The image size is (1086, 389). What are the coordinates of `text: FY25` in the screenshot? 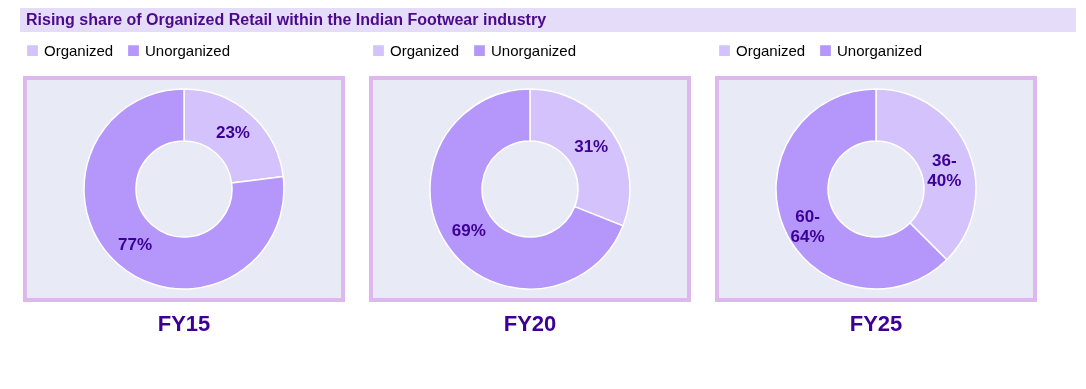 It's located at (876, 323).